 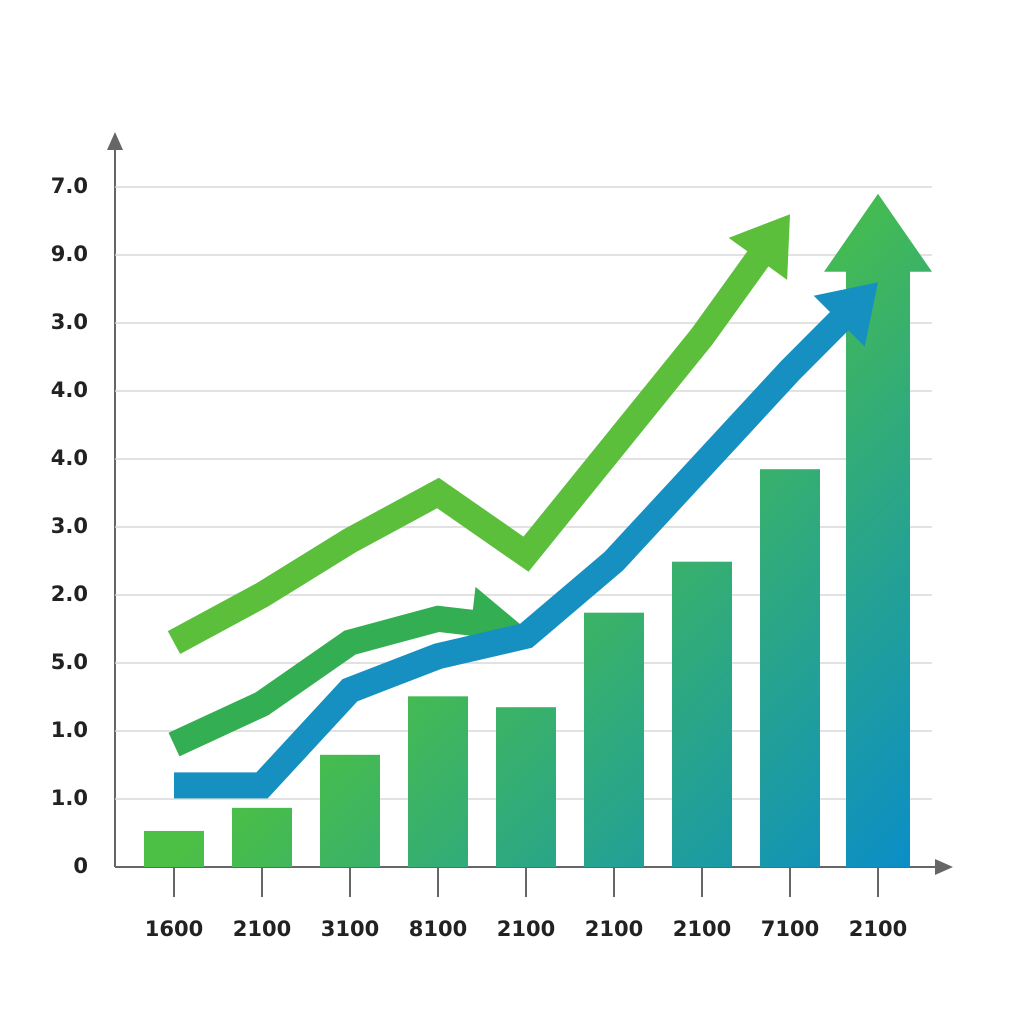 What do you see at coordinates (438, 929) in the screenshot?
I see `x-tick-label: 8100` at bounding box center [438, 929].